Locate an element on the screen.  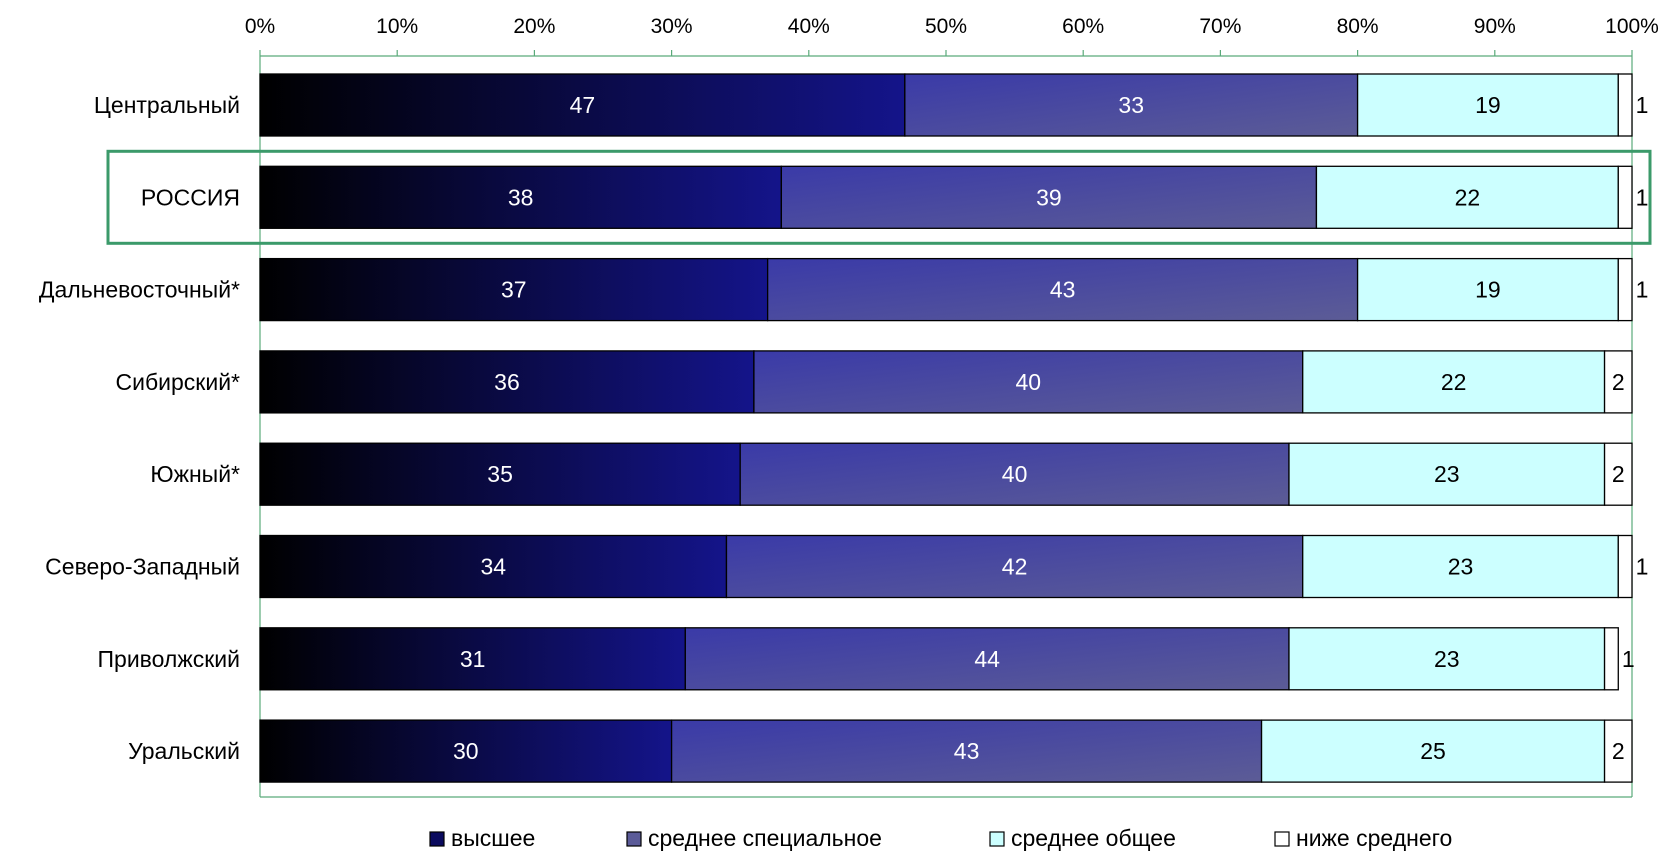
category-label: РОССИЯ is located at coordinates (190, 197).